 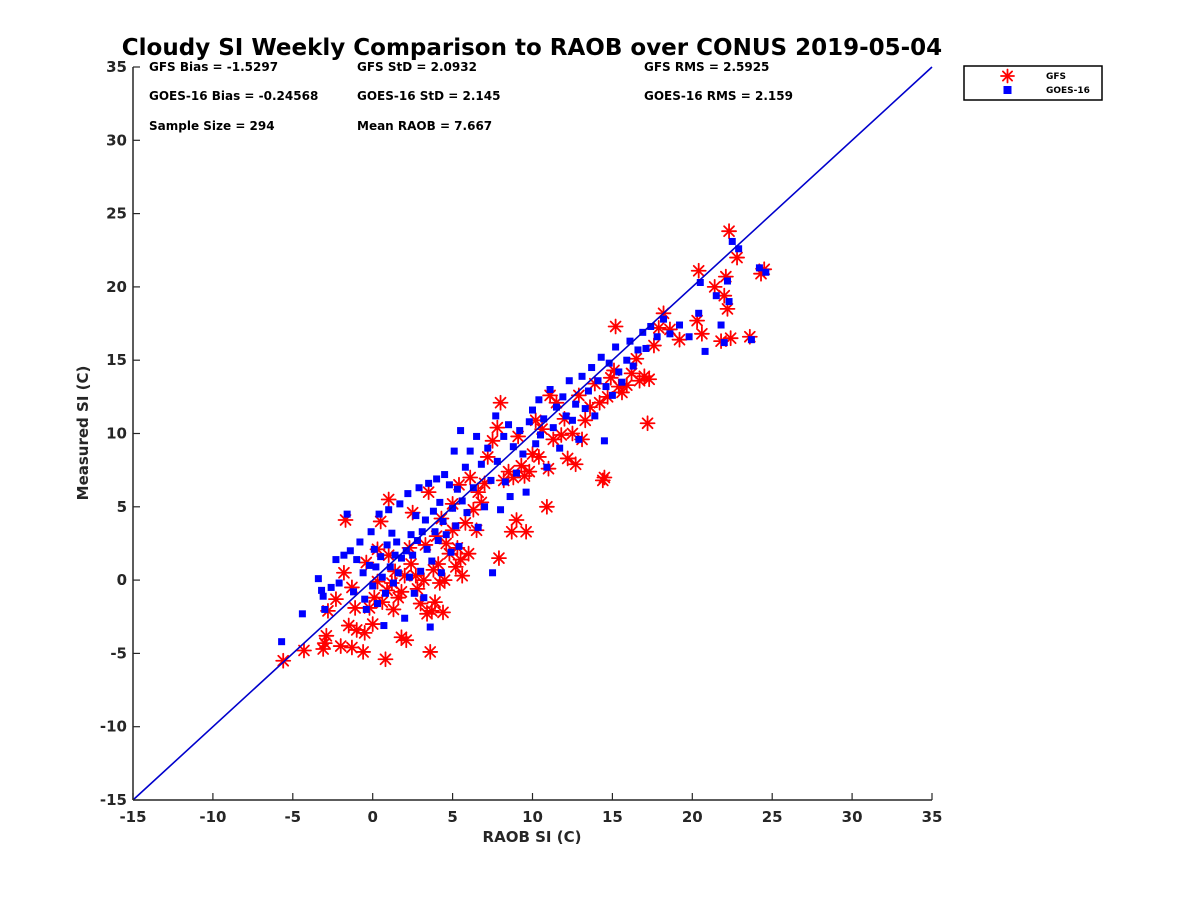 What do you see at coordinates (116, 434) in the screenshot?
I see `y-tick-label: 10` at bounding box center [116, 434].